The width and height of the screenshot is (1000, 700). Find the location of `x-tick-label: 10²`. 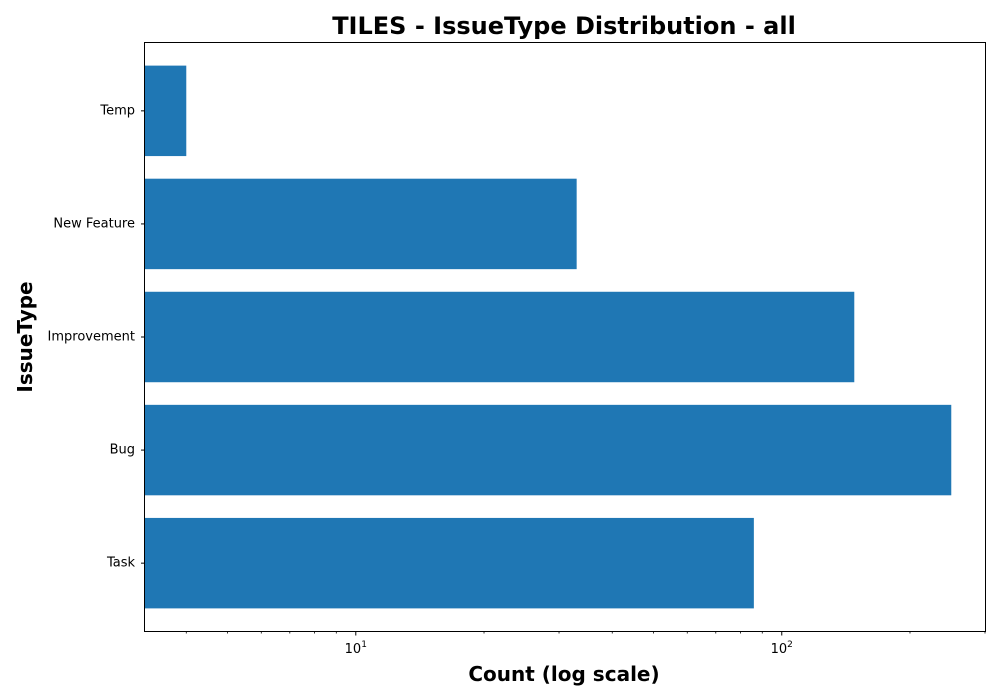

x-tick-label: 10² is located at coordinates (782, 648).